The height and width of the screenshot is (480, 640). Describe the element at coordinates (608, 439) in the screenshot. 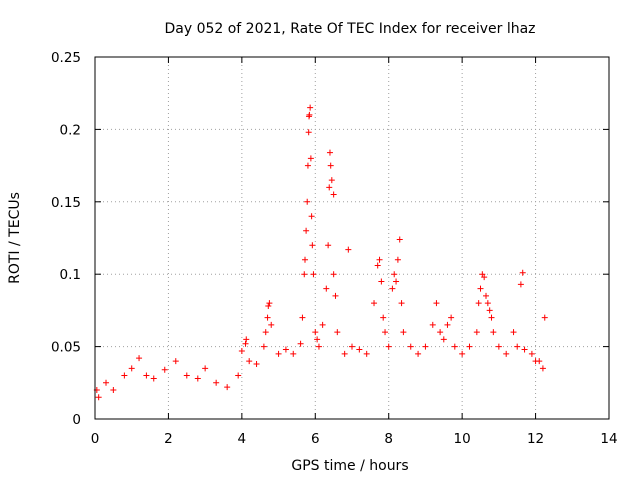

I see `x-tick-label: 14` at that location.